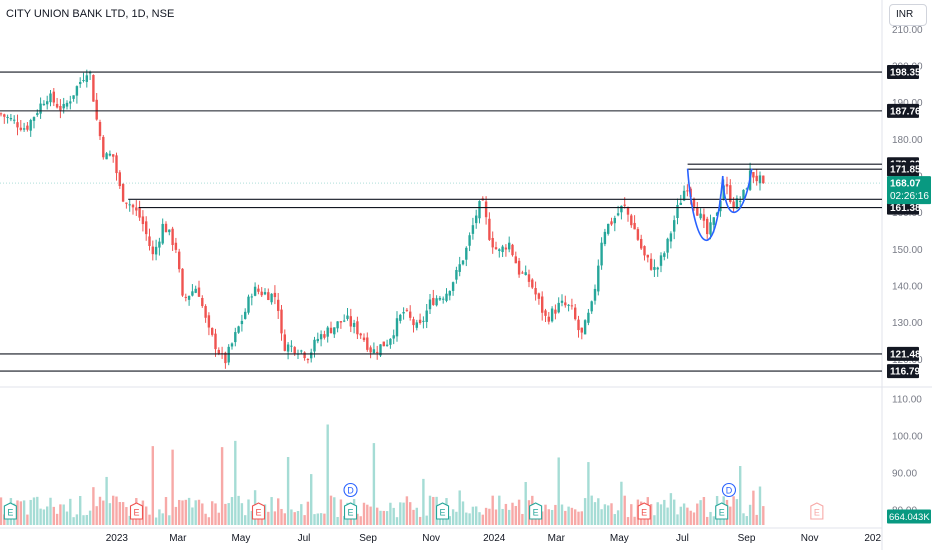 This screenshot has width=932, height=550. What do you see at coordinates (909, 196) in the screenshot?
I see `countdown-label: 02:26:16` at bounding box center [909, 196].